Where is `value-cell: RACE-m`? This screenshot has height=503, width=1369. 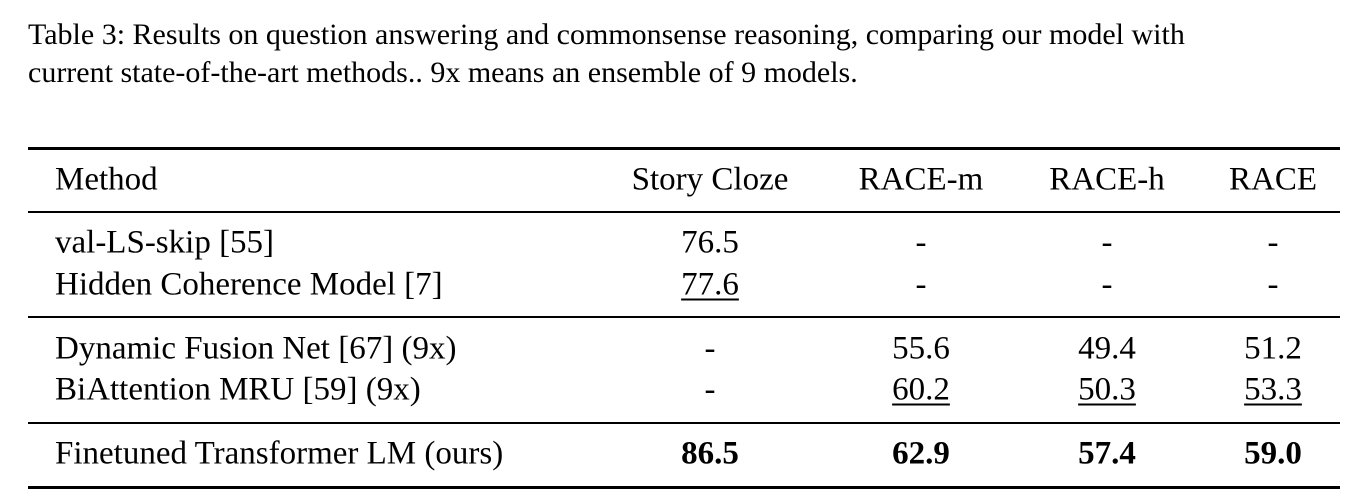
value-cell: RACE-m is located at coordinates (921, 179).